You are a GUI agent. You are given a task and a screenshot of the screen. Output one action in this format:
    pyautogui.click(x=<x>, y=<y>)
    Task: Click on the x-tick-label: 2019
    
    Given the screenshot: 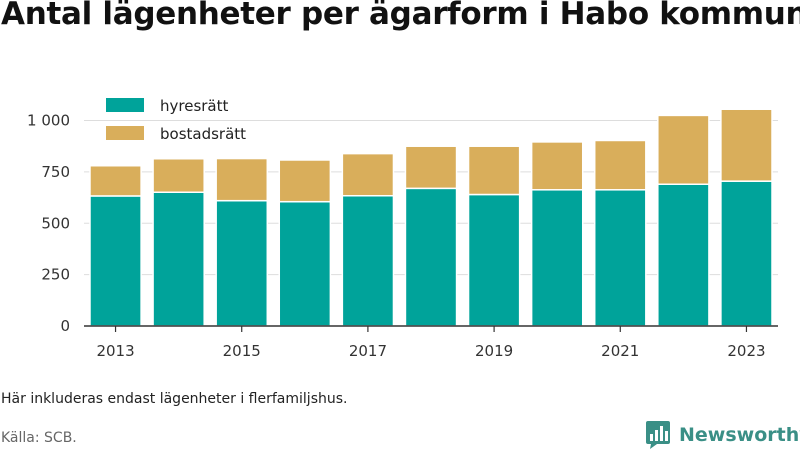 What is the action you would take?
    pyautogui.click(x=494, y=351)
    